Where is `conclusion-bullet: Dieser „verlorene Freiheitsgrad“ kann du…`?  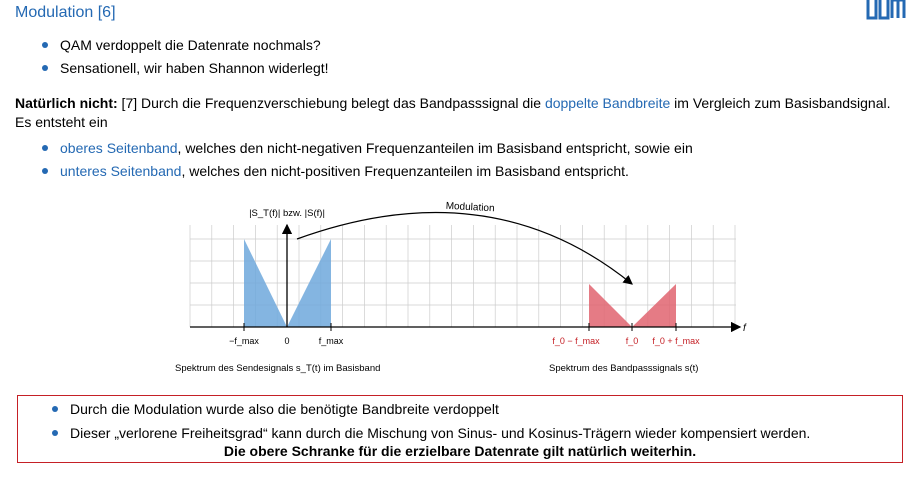 conclusion-bullet: Dieser „verlorene Freiheitsgrad“ kann du… is located at coordinates (476, 437).